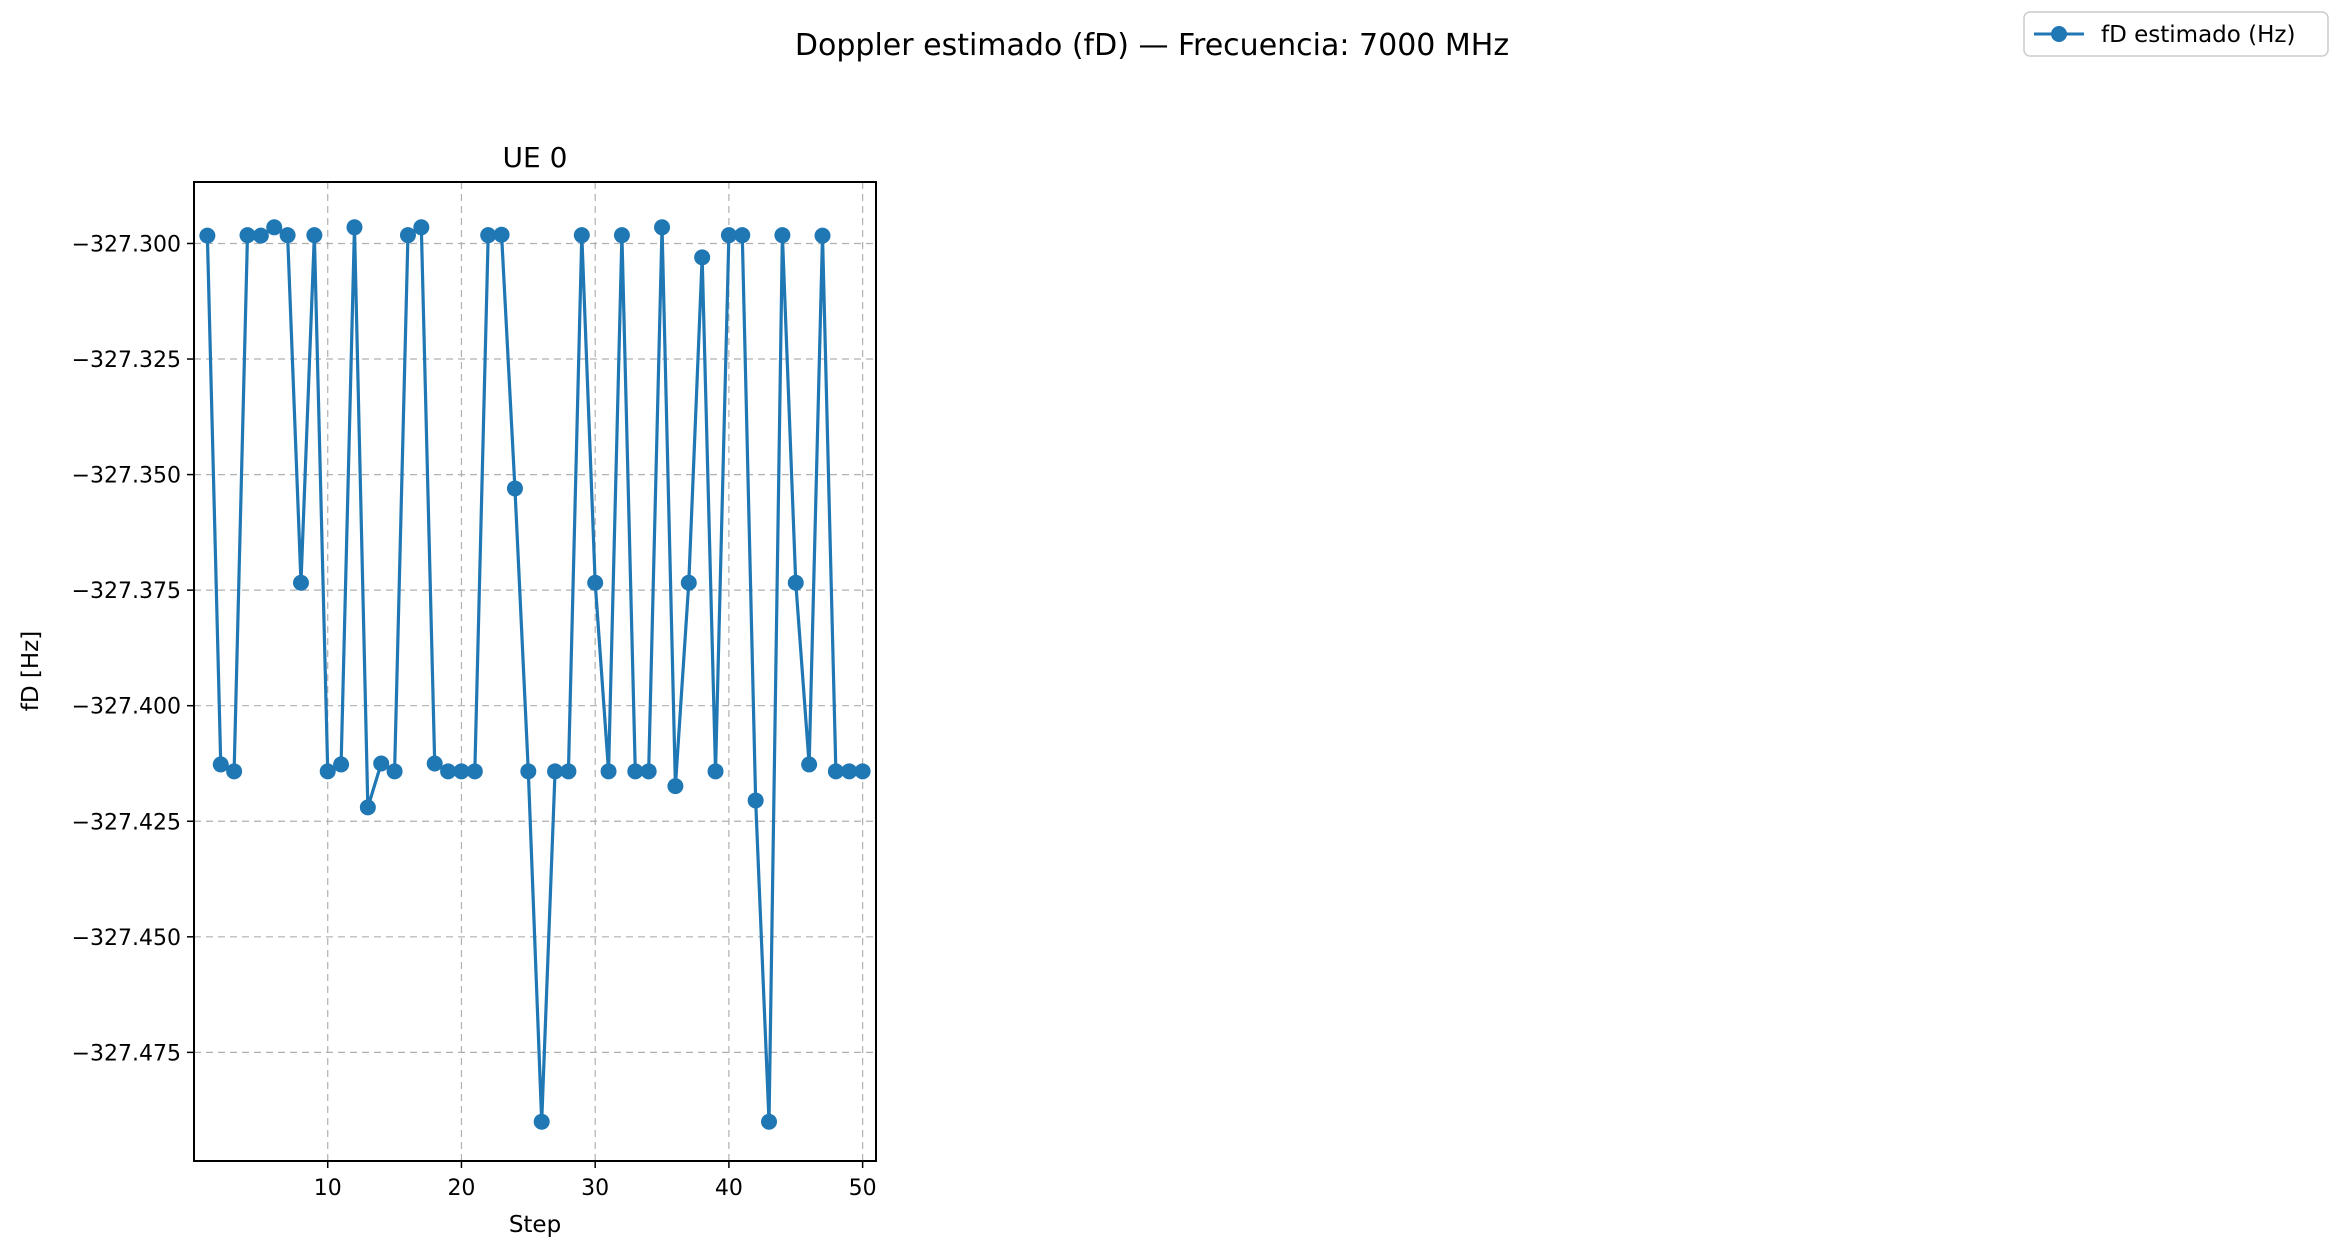  Describe the element at coordinates (126, 938) in the screenshot. I see `y-tick-label: −327.450` at that location.